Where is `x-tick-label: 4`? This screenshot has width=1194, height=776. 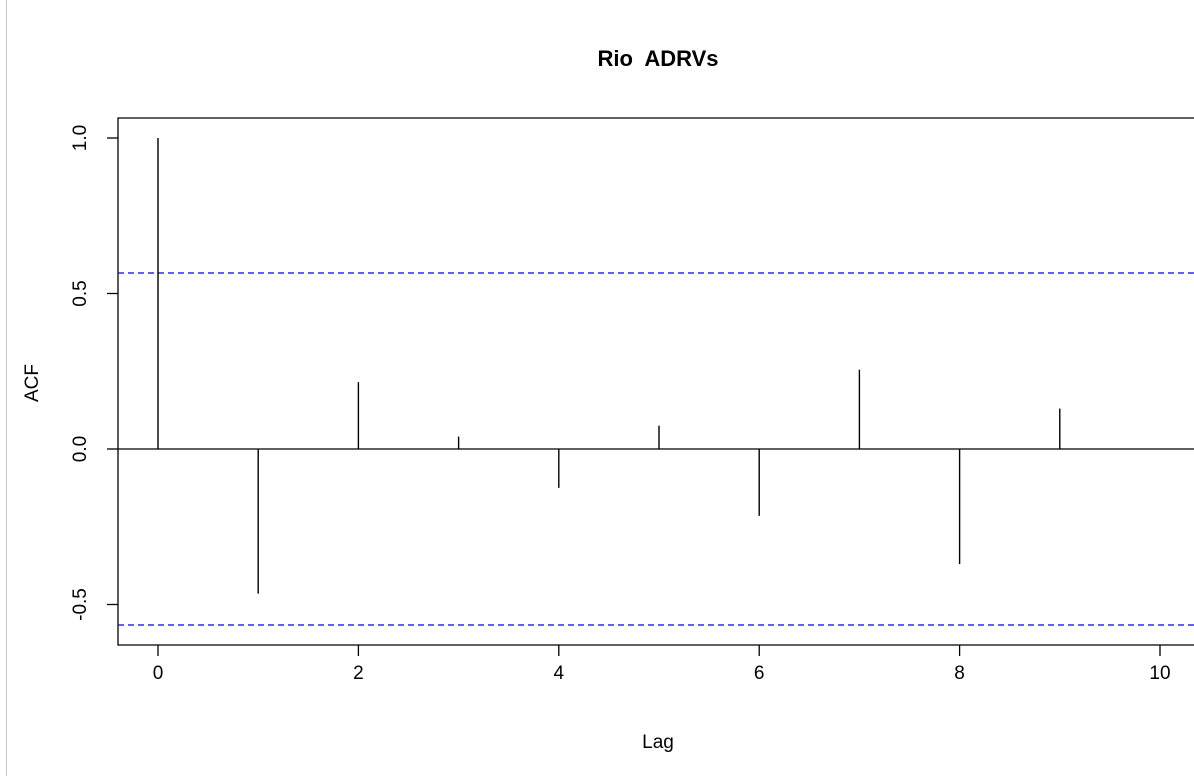
x-tick-label: 4 is located at coordinates (559, 673).